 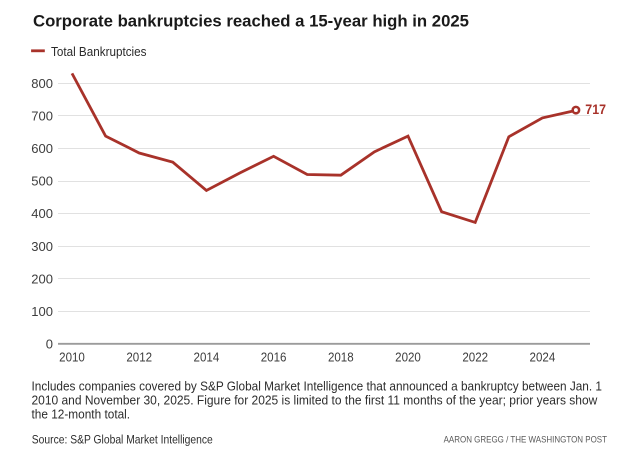 I want to click on svg-text: Total Bankruptcies, so click(x=99, y=51).